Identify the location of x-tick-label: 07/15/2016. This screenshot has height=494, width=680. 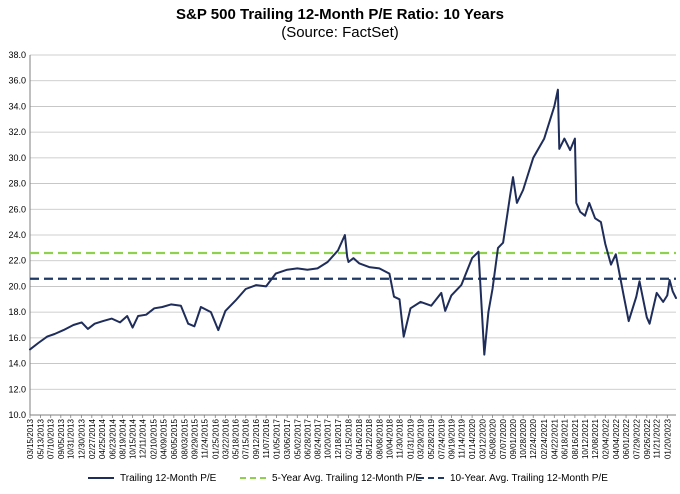
(246, 438).